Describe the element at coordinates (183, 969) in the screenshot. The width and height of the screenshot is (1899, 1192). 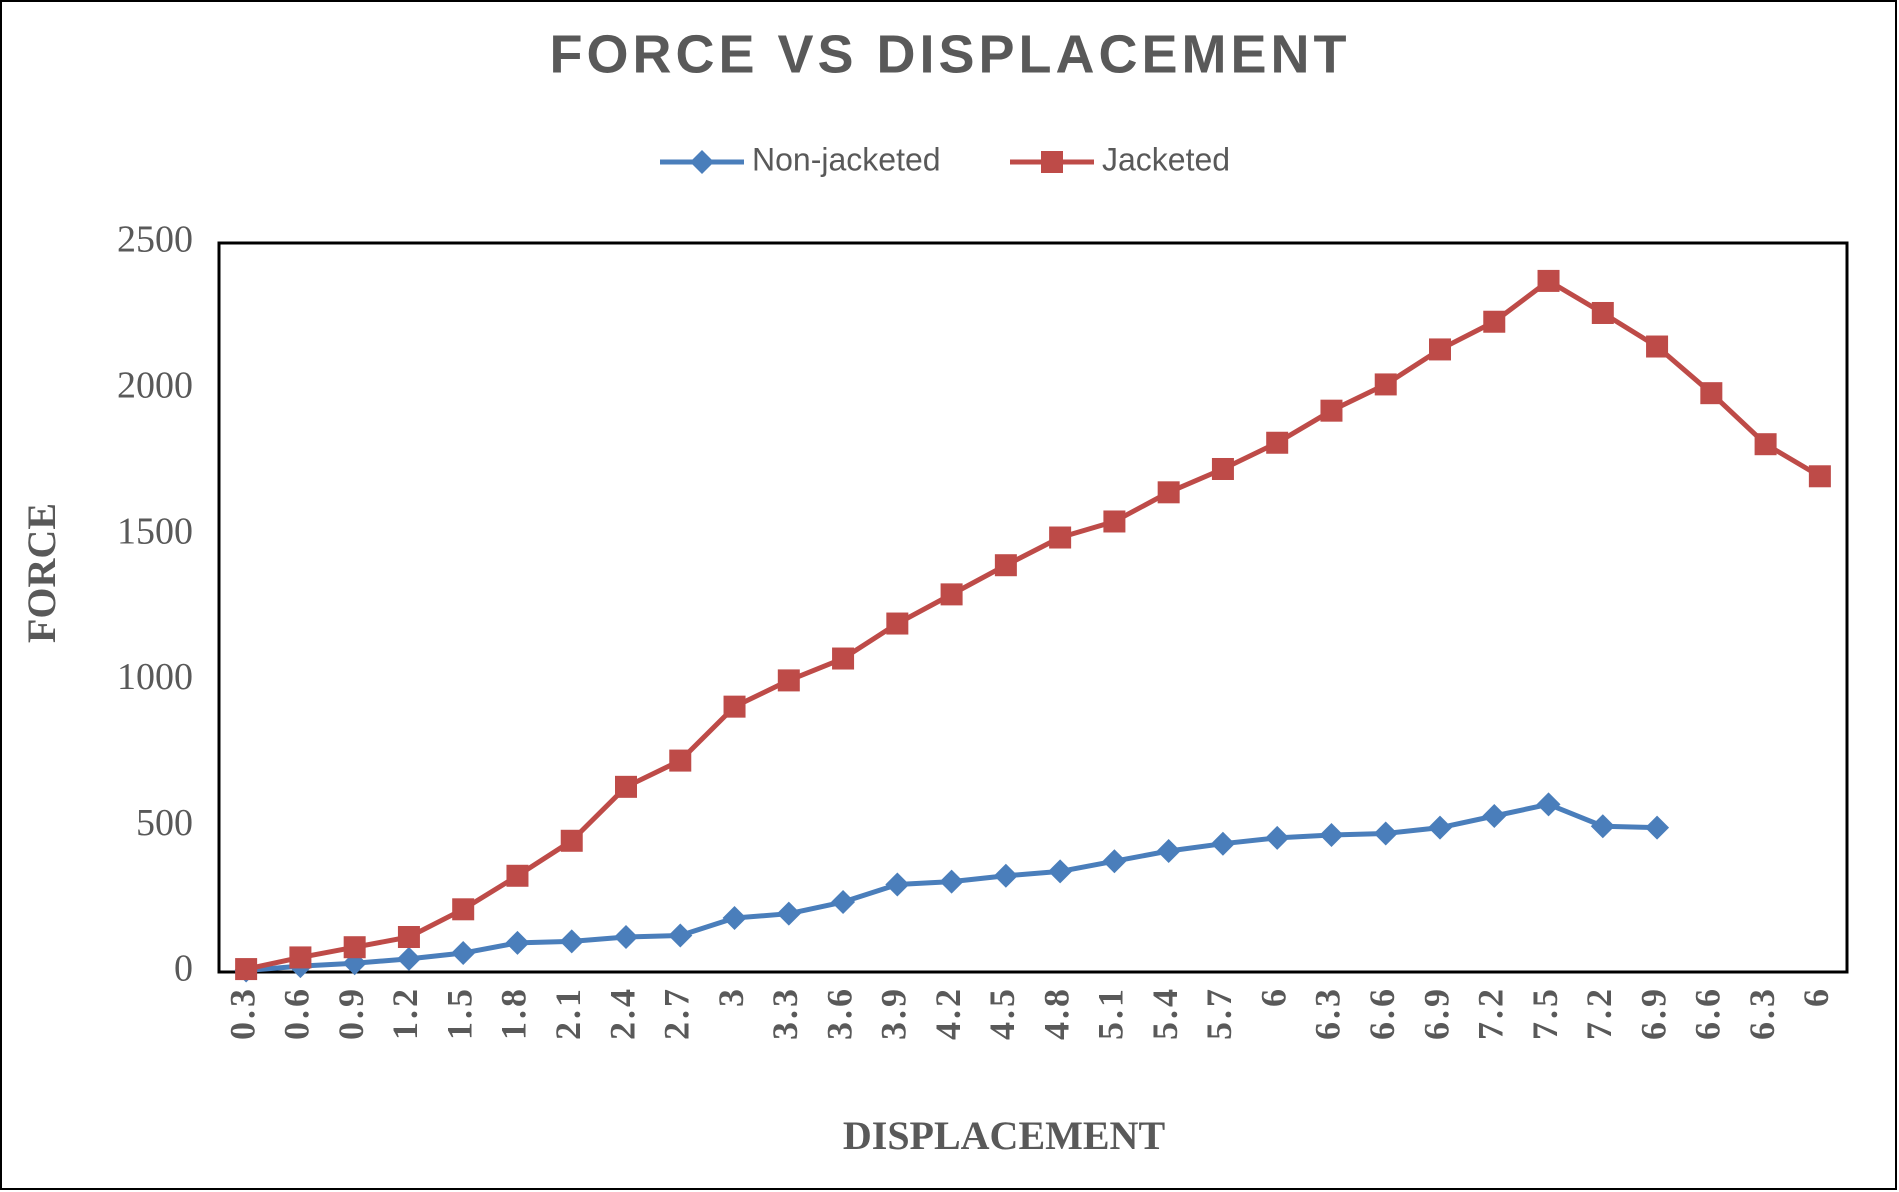
I see `y-tick-label: 0` at that location.